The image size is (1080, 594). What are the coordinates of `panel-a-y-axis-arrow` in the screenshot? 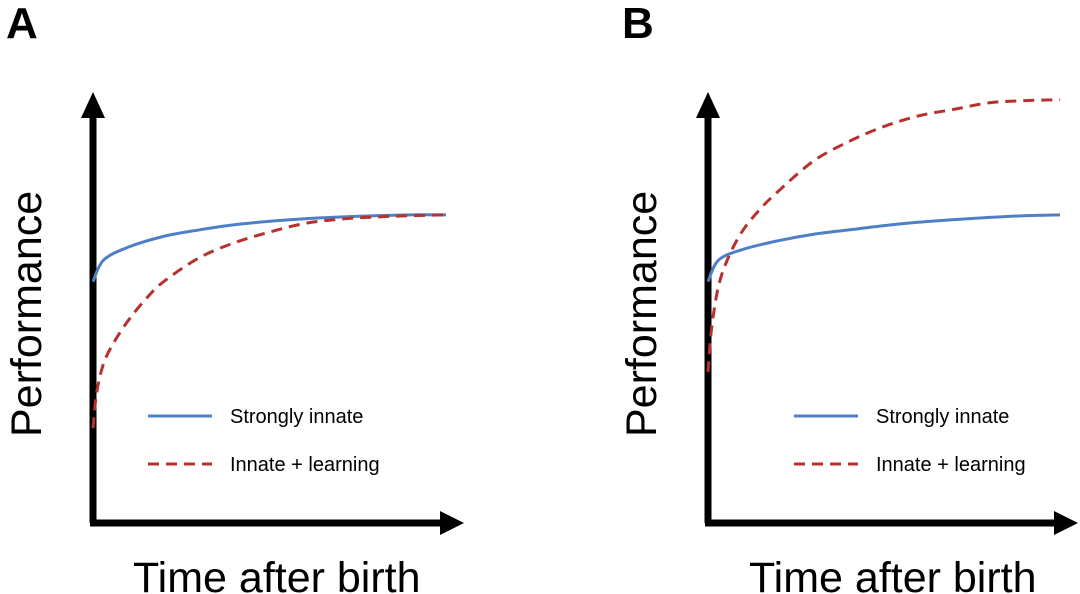 It's located at (93, 105).